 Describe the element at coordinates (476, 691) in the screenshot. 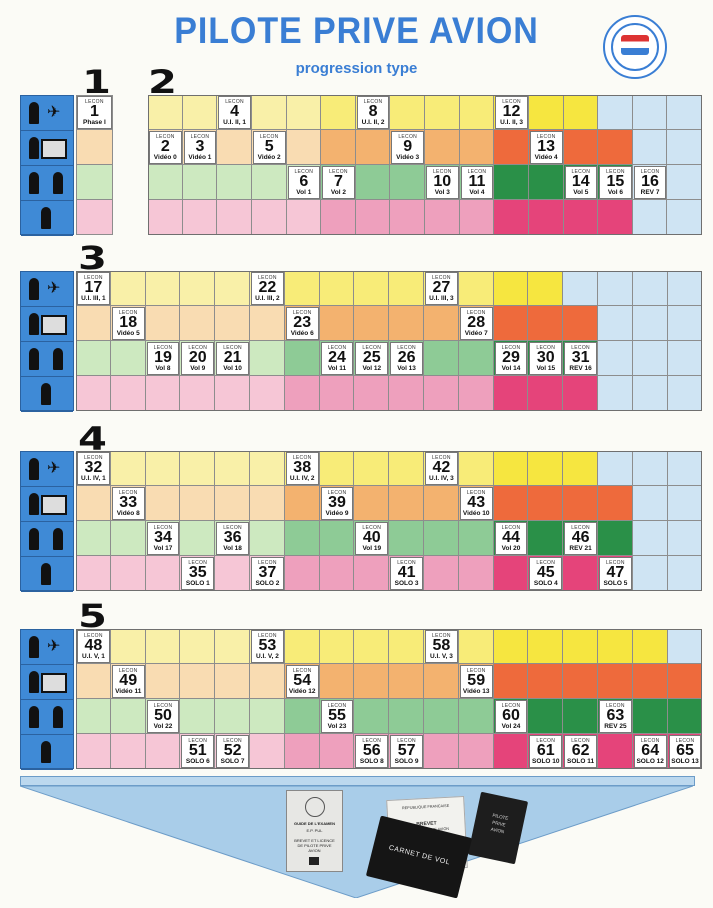

I see `lesson-caption: Vidéo 13` at that location.